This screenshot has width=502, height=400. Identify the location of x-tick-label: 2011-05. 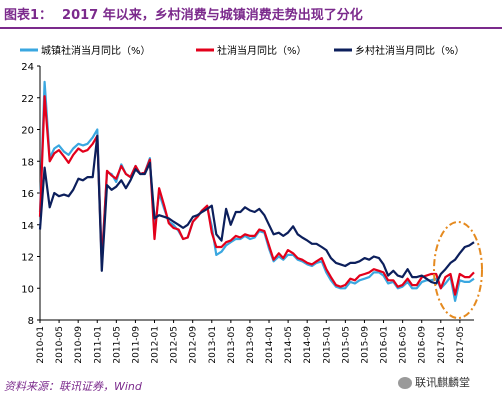
(117, 345).